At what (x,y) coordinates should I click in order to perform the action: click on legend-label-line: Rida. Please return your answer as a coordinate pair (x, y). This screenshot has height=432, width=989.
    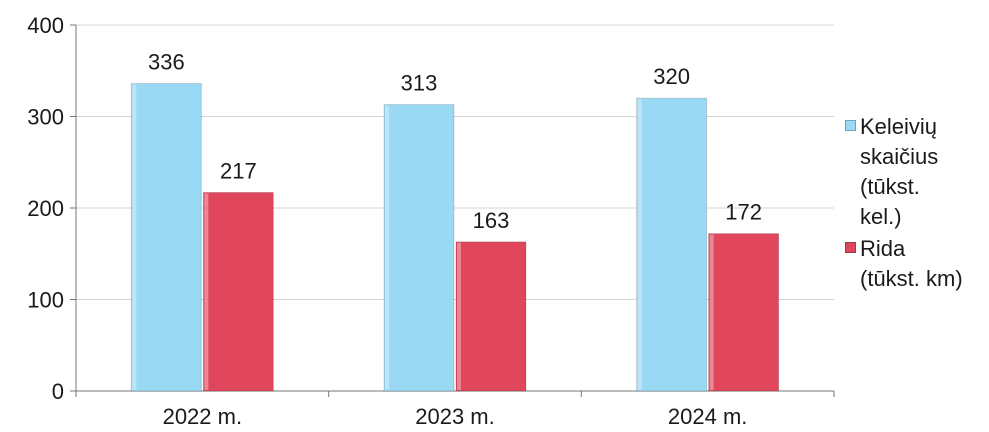
    Looking at the image, I should click on (883, 248).